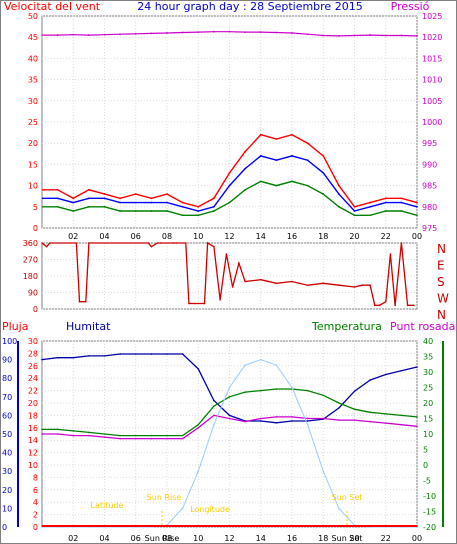 This screenshot has height=544, width=457. Describe the element at coordinates (33, 366) in the screenshot. I see `rain-tick-label: 26` at that location.